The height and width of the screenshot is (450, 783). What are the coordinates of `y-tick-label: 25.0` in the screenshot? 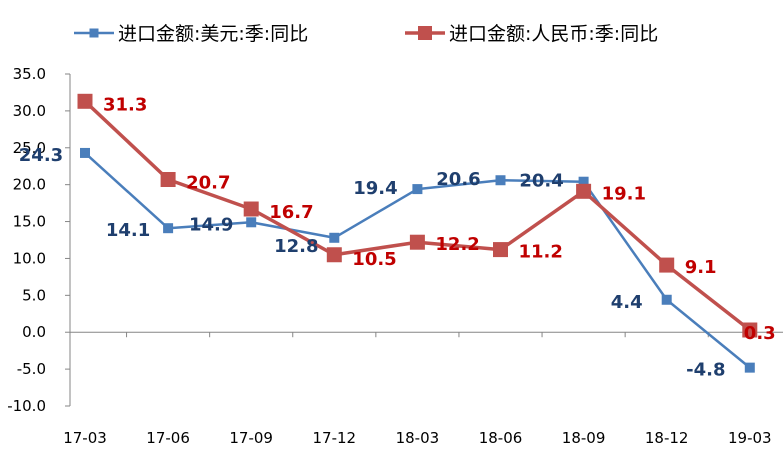 It's located at (29, 148).